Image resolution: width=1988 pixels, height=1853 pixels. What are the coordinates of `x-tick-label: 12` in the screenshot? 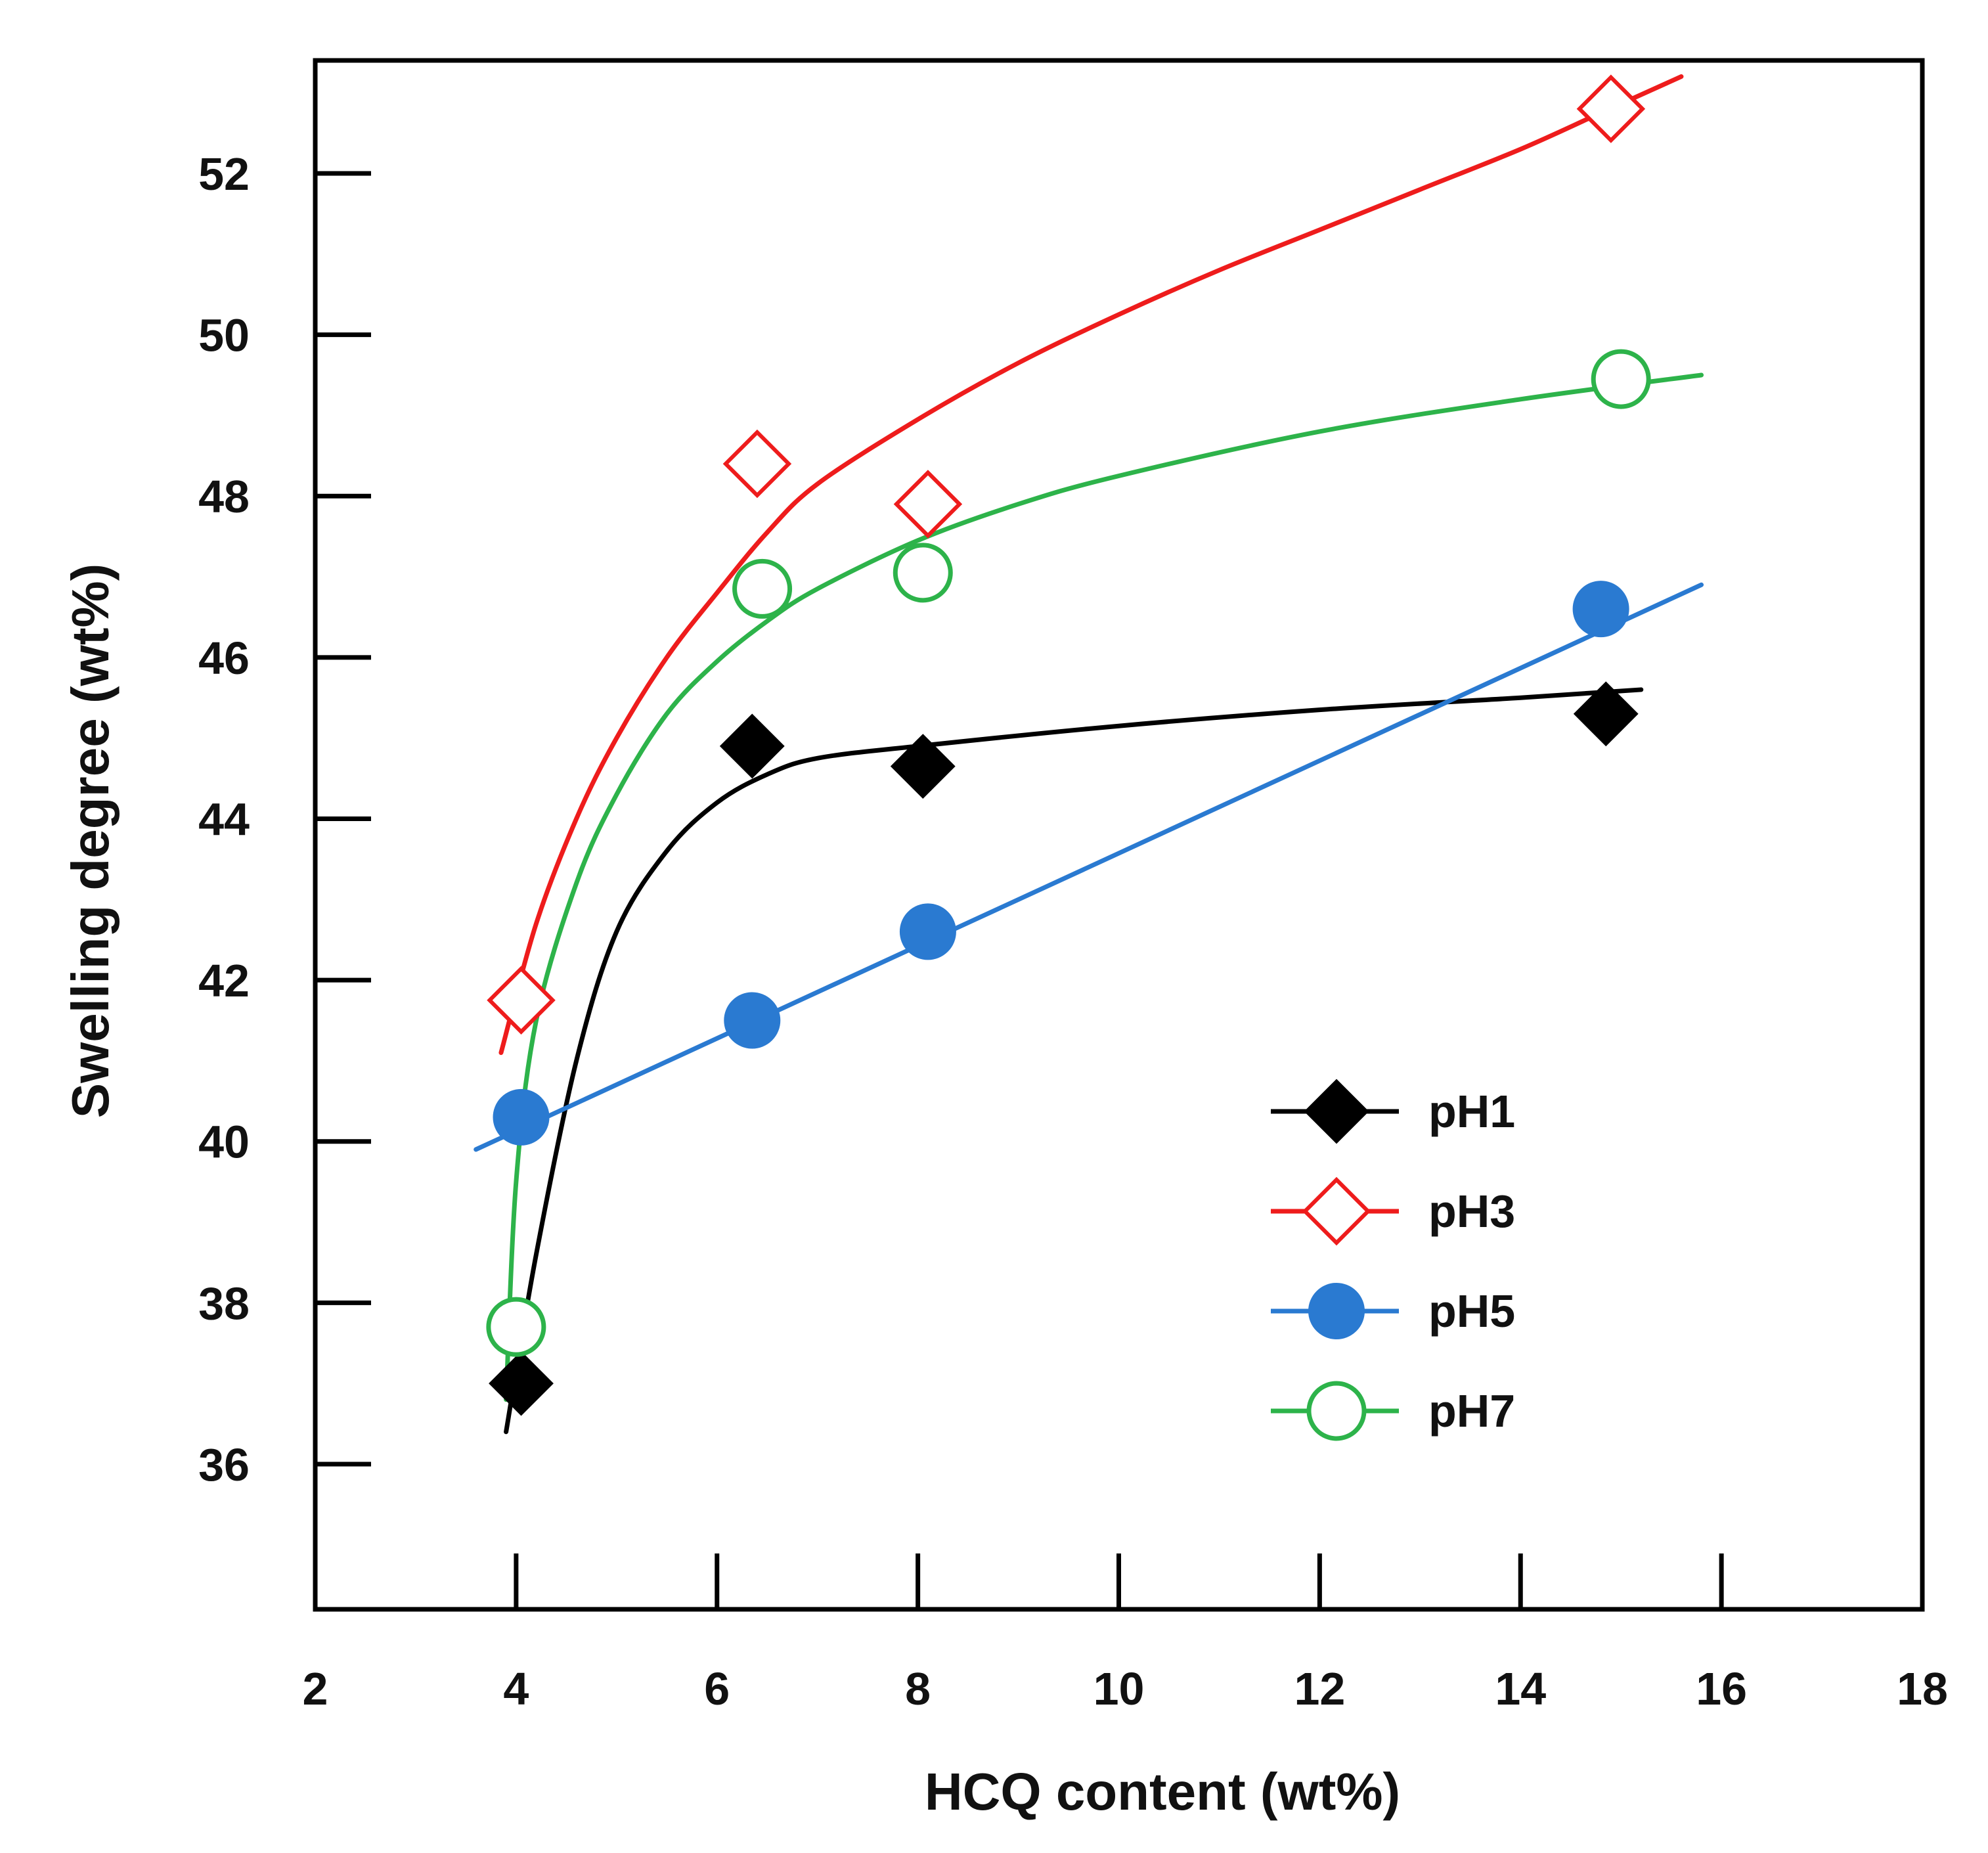 It's located at (1319, 1688).